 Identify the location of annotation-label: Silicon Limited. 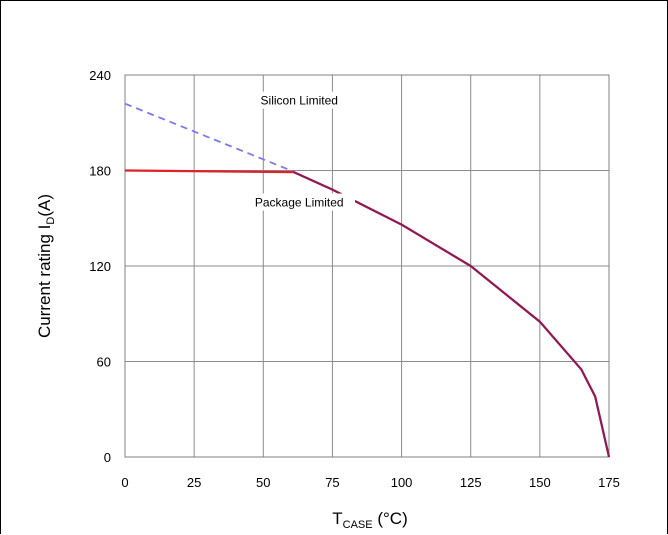
(299, 101).